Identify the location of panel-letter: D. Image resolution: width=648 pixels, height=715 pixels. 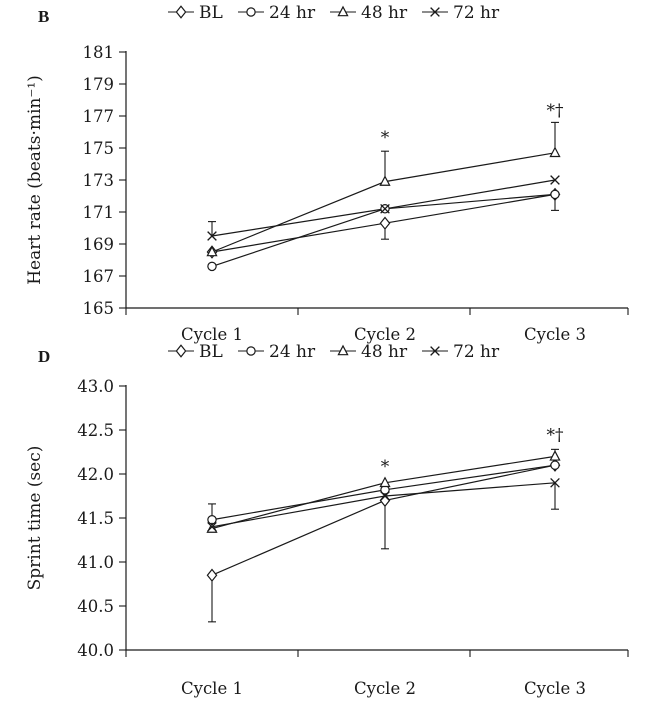
(44, 356).